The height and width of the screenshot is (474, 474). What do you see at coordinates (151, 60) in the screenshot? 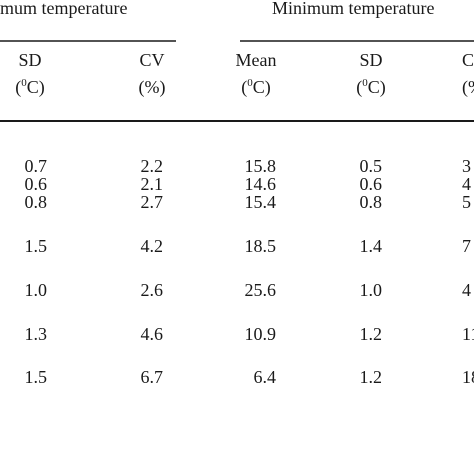
I see `column-header: CV` at bounding box center [151, 60].